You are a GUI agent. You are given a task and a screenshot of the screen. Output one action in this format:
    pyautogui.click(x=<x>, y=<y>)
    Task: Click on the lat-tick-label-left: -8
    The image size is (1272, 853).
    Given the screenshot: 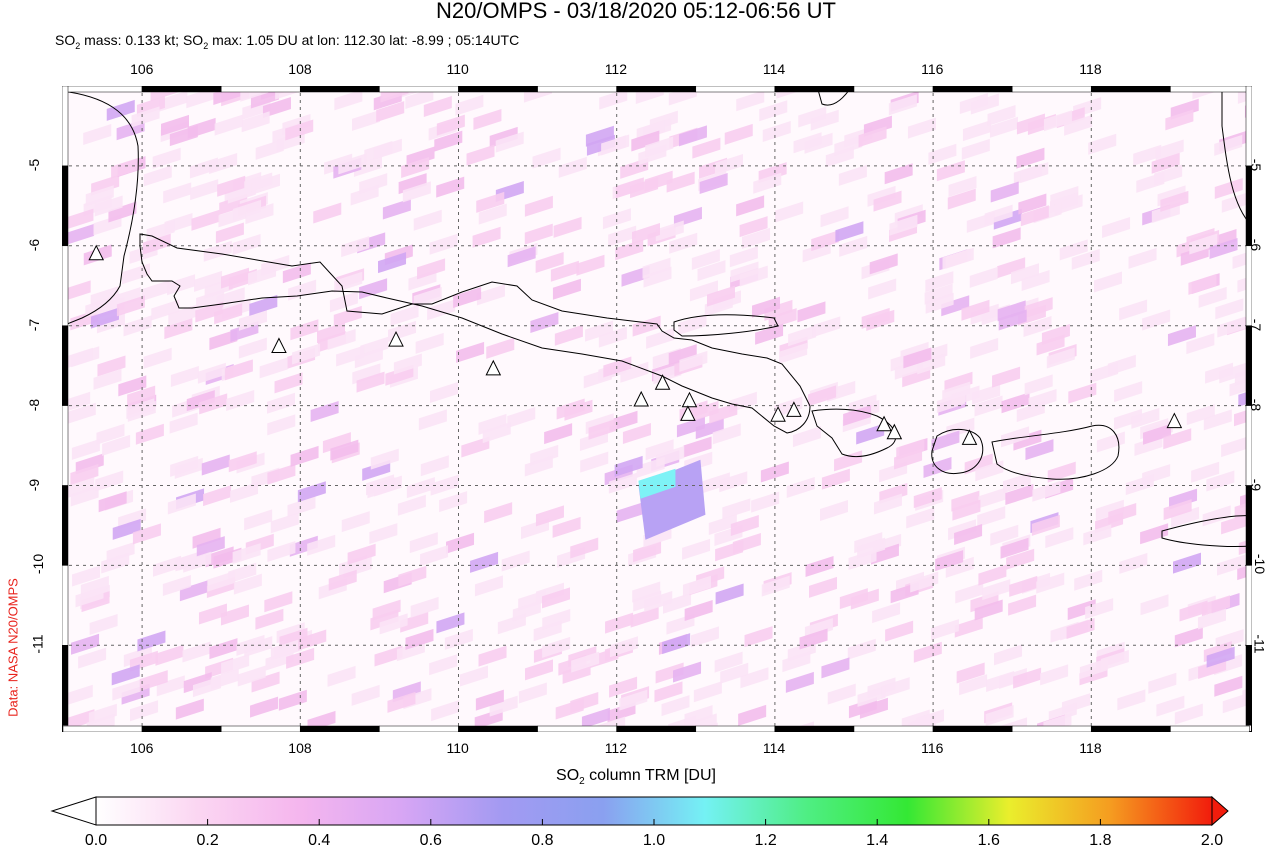 What is the action you would take?
    pyautogui.click(x=34, y=404)
    